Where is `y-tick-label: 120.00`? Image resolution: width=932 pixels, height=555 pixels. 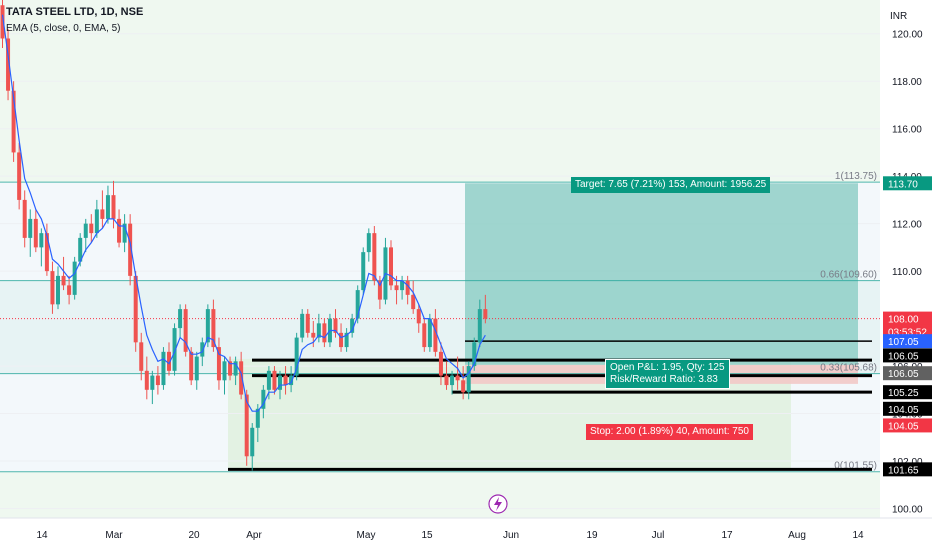
y-tick-label: 120.00 is located at coordinates (907, 35).